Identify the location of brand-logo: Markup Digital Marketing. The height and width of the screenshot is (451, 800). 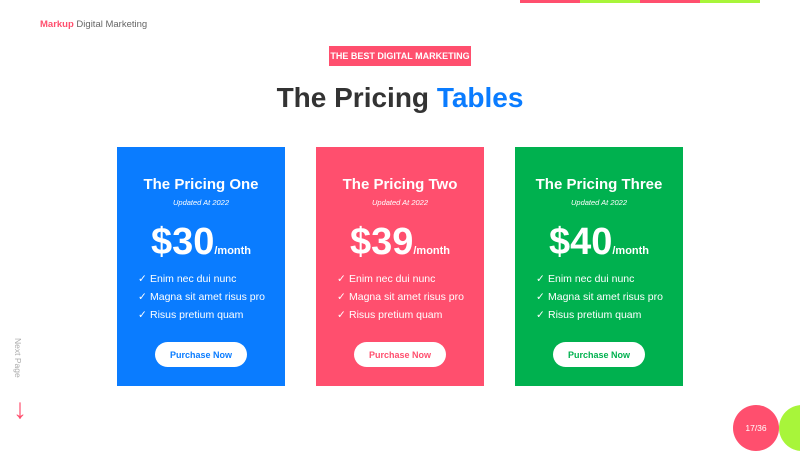
(93, 24).